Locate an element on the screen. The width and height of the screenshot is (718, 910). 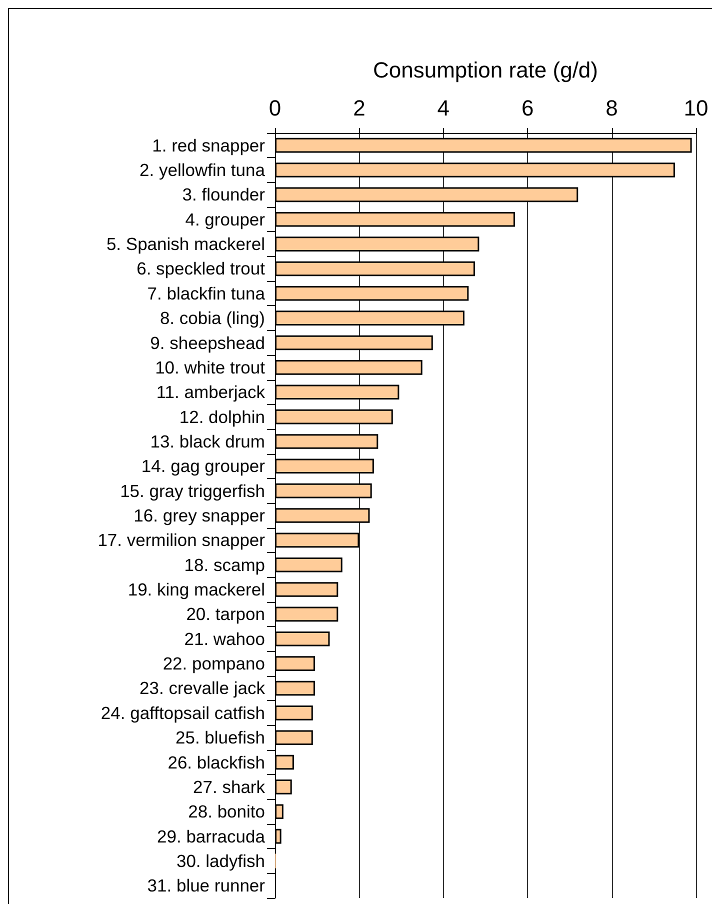
y-tick-label: 13. black drum is located at coordinates (207, 441).